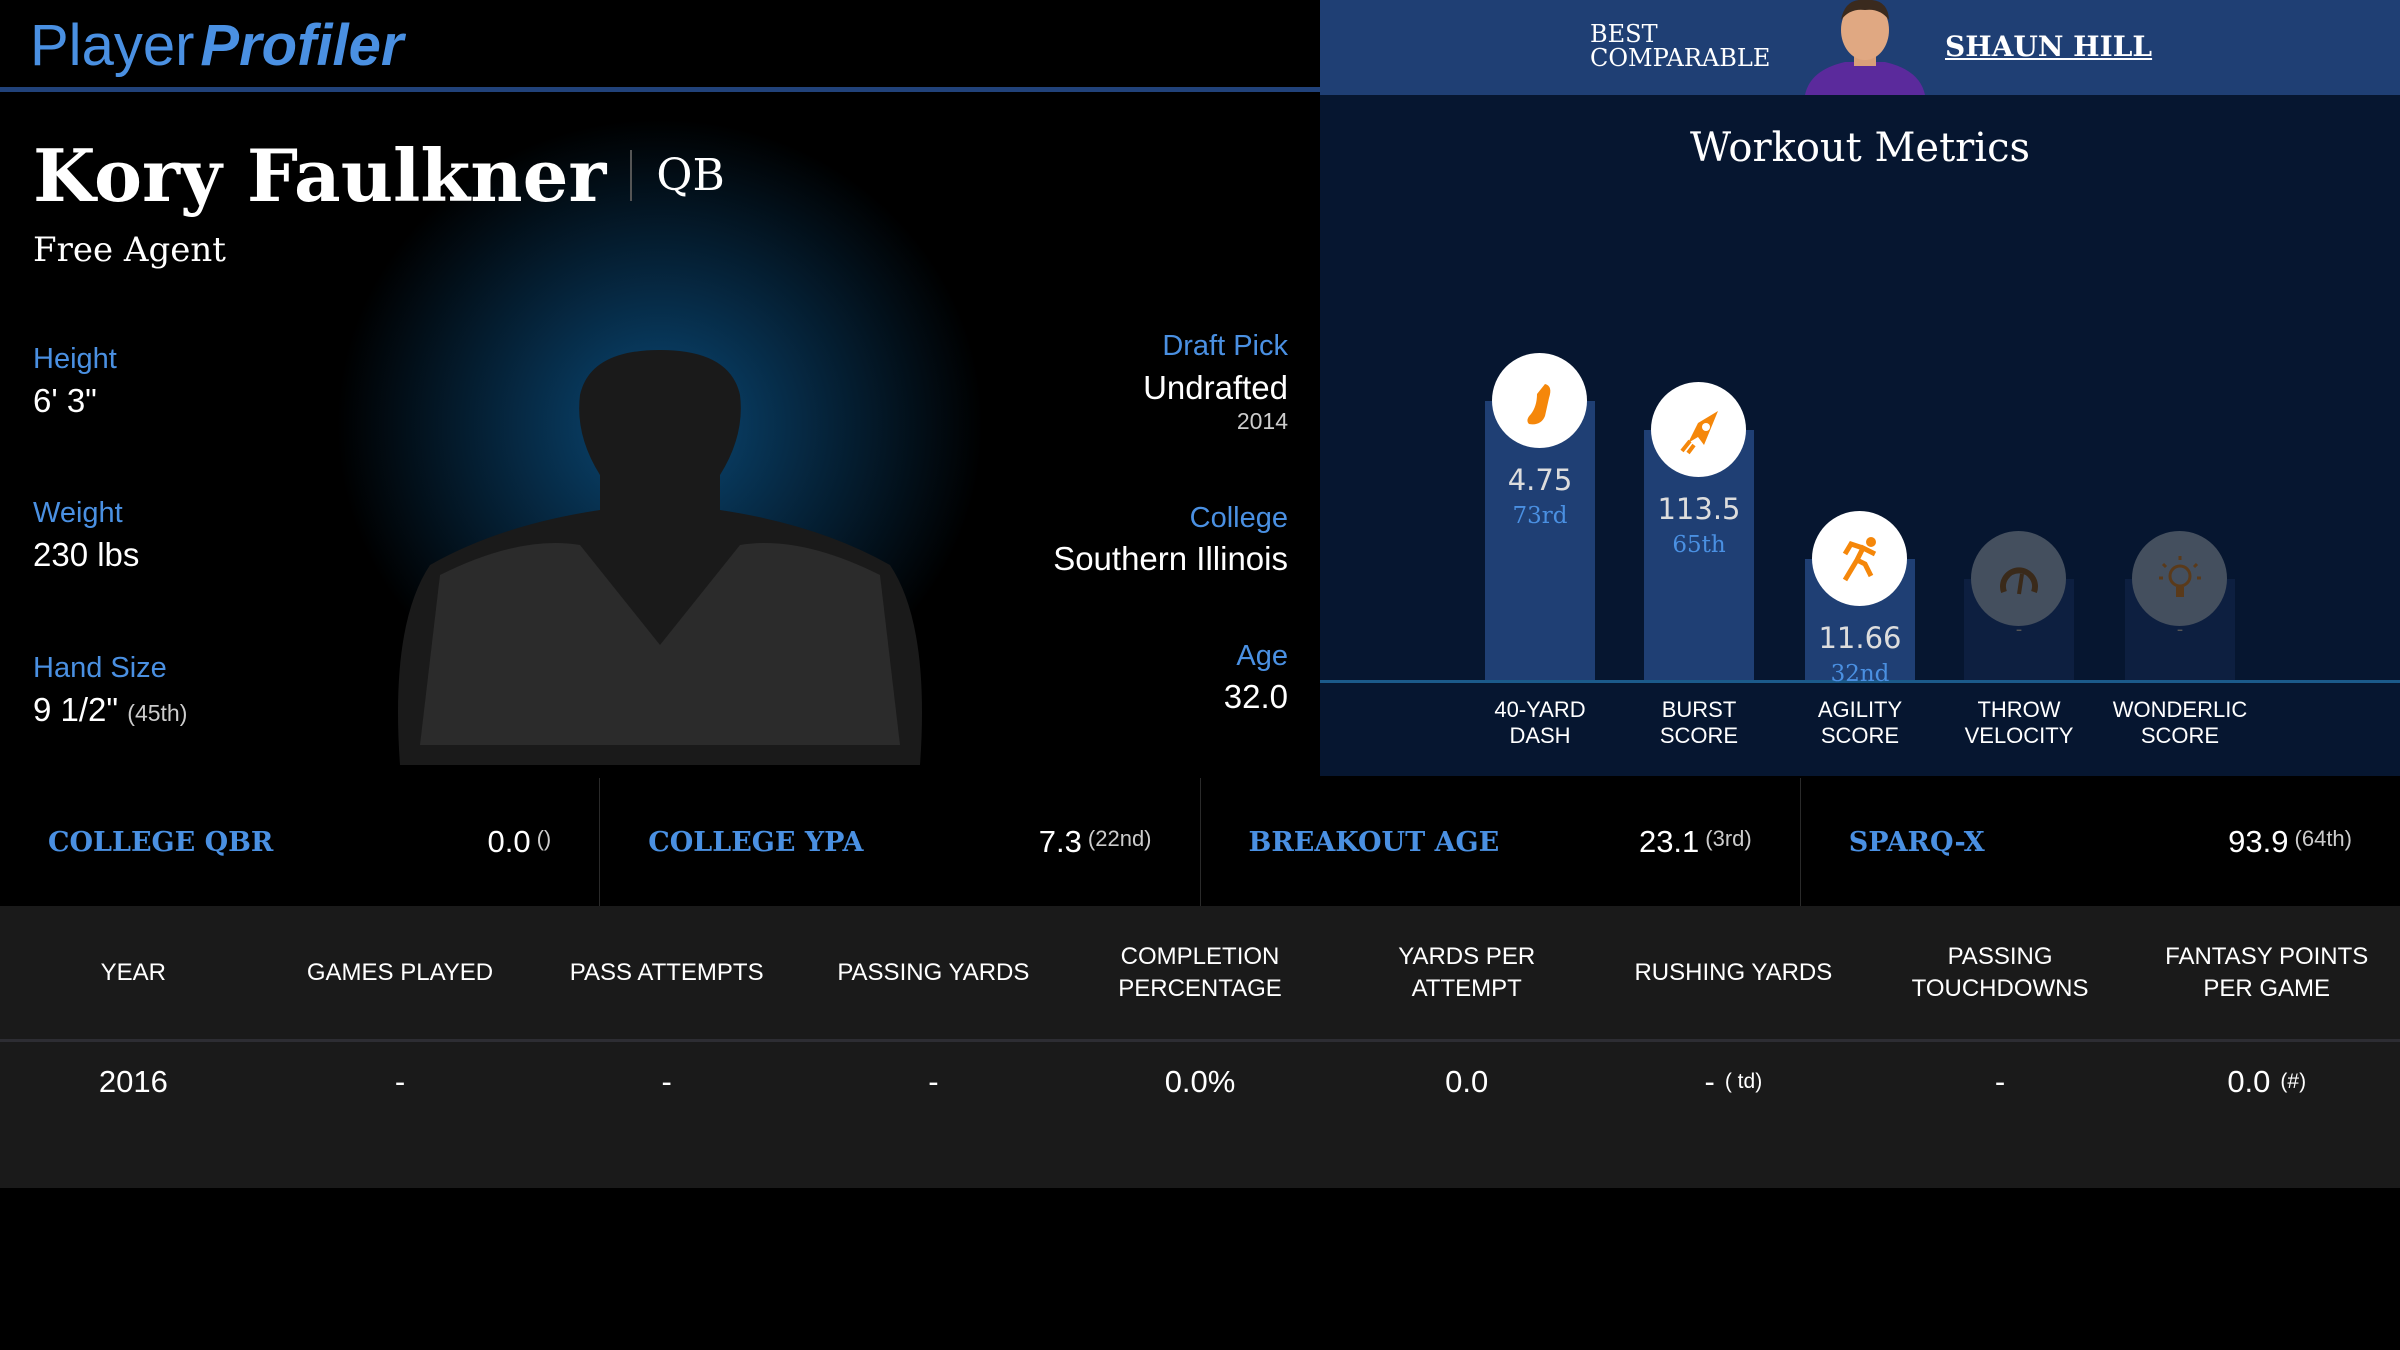  What do you see at coordinates (666, 972) in the screenshot?
I see `column-header: PASS ATTEMPTS` at bounding box center [666, 972].